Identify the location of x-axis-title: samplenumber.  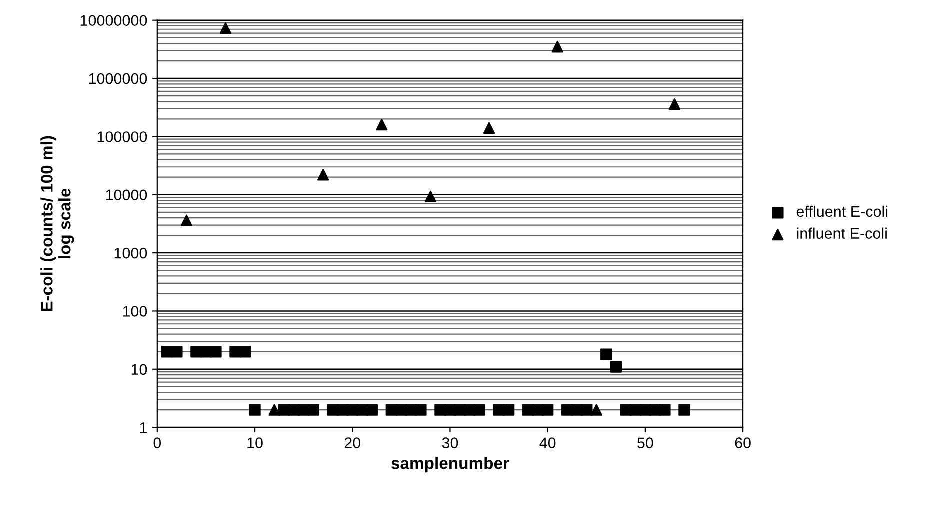
(451, 465).